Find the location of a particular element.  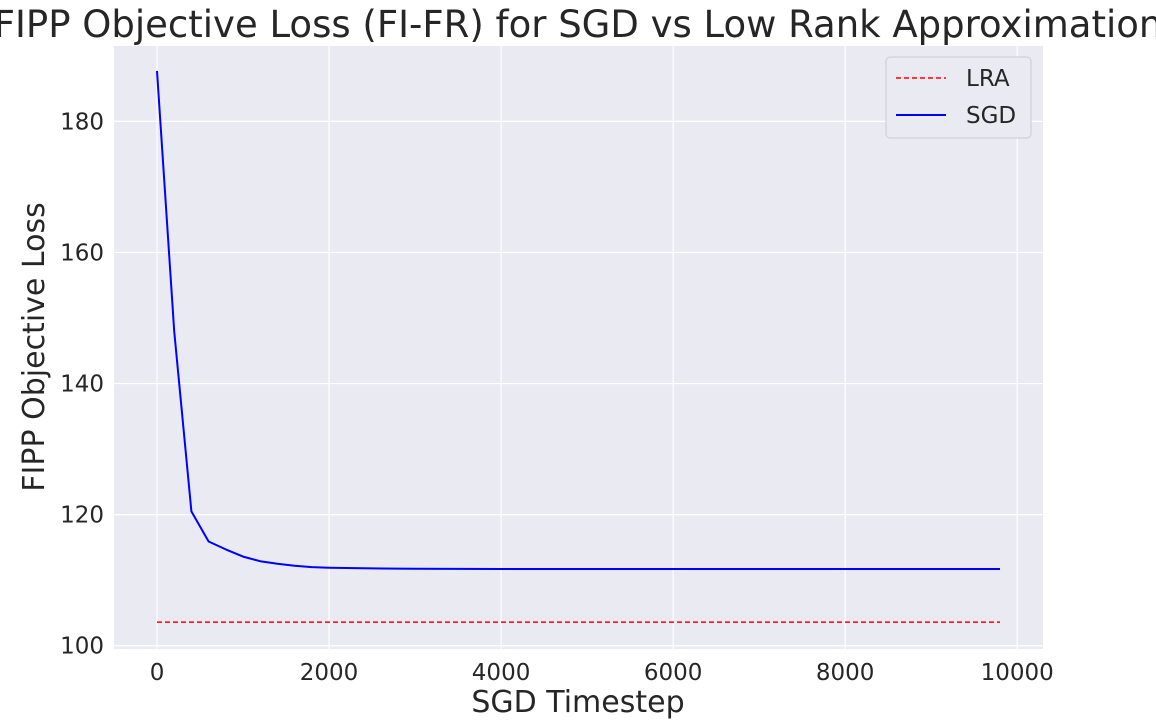

x-tick-labels: 0 2000 4000 6000 8000 10000 is located at coordinates (602, 673).